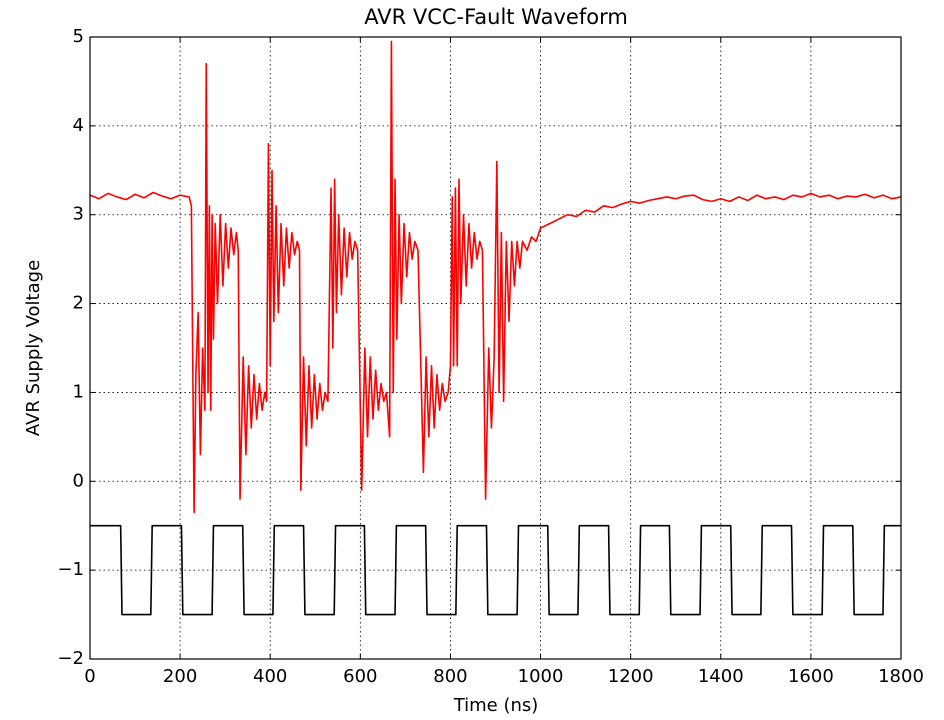  I want to click on y-tick-label: −1, so click(70, 569).